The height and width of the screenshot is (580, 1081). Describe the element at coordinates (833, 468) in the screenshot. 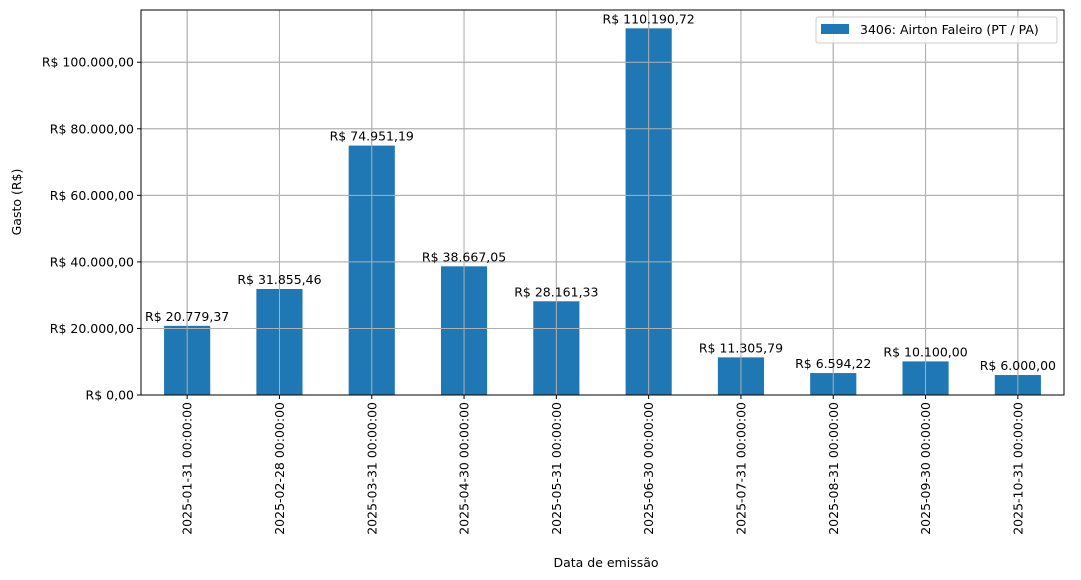

I see `x-tick-label: 2025-08-31 00:00:00` at that location.